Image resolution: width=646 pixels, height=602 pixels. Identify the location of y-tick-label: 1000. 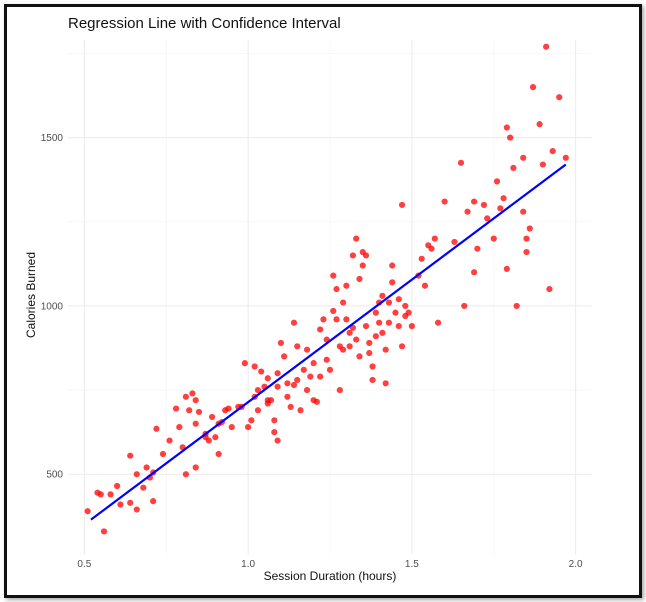
(52, 306).